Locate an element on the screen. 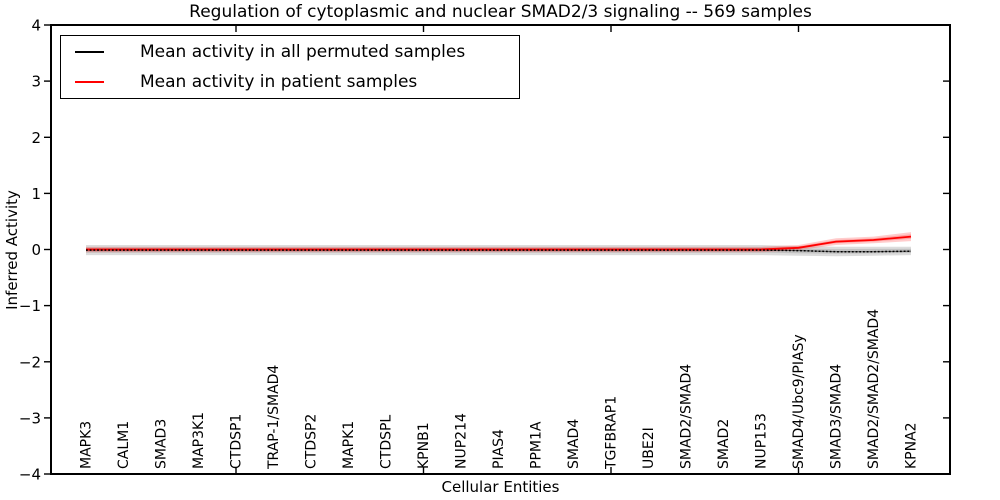  x-category-label: CTDSPL is located at coordinates (387, 442).